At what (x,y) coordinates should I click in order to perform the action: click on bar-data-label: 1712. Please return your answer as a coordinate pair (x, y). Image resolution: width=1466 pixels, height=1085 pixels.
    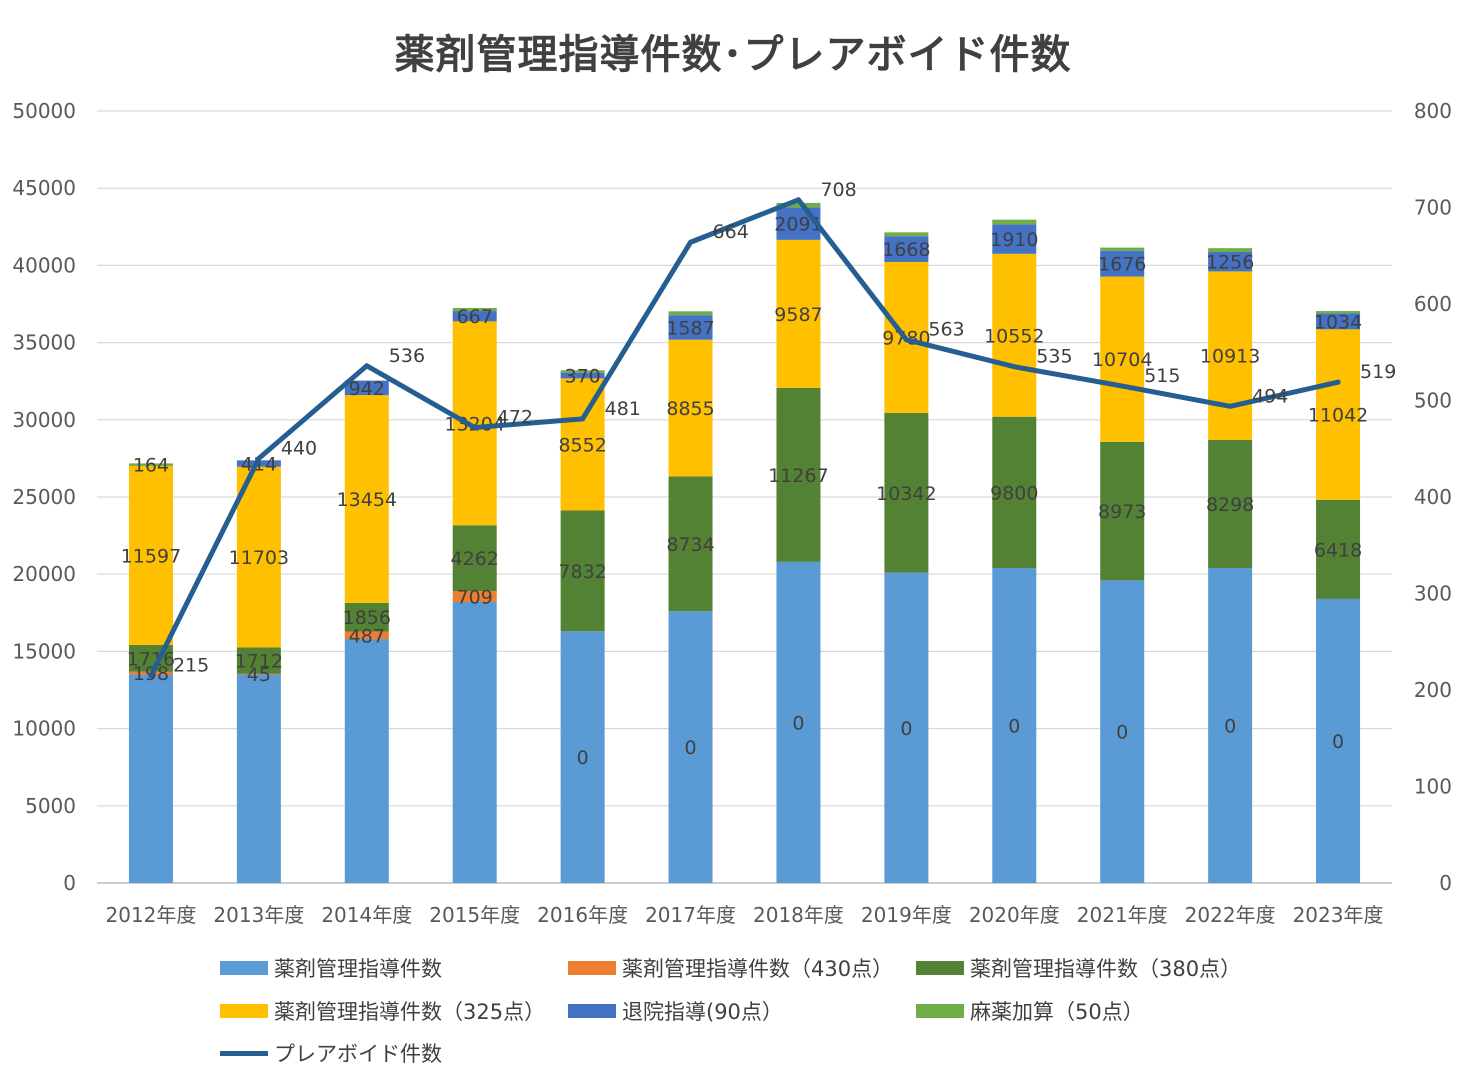
    Looking at the image, I should click on (259, 662).